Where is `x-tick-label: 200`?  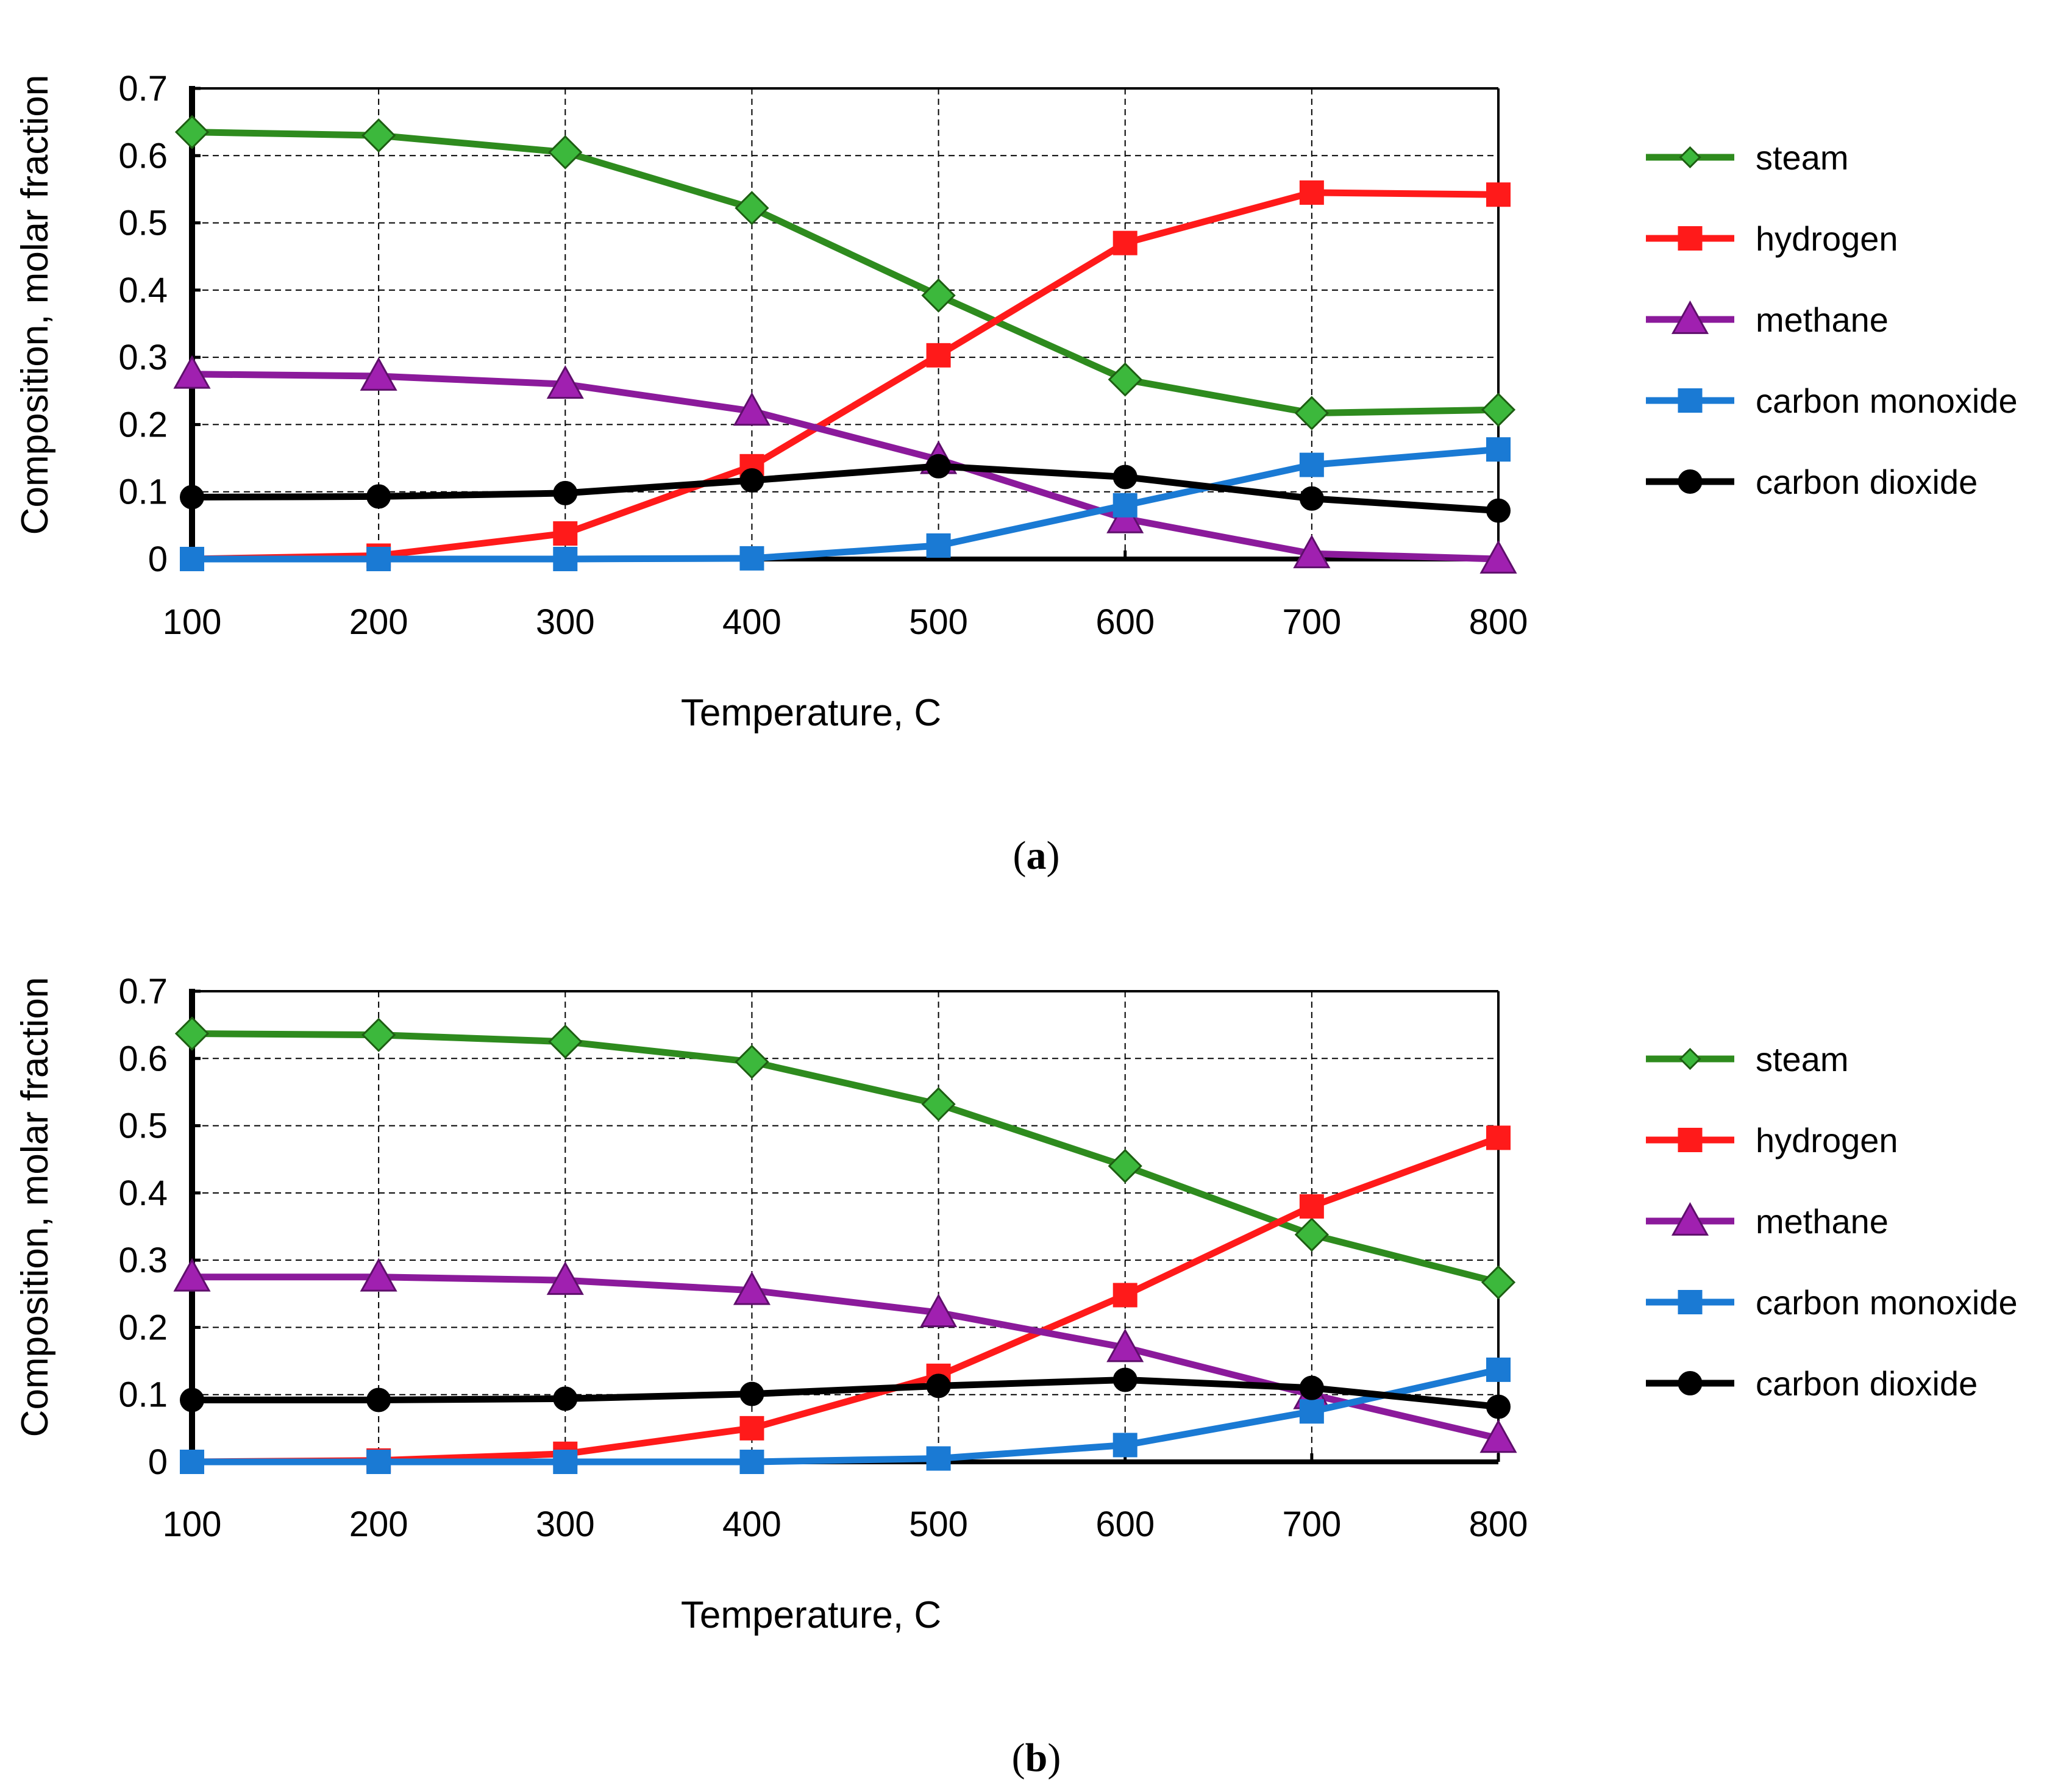
x-tick-label: 200 is located at coordinates (378, 1524).